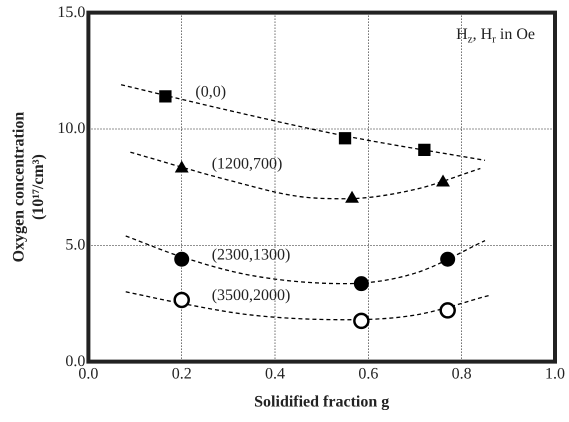 The height and width of the screenshot is (422, 569). Describe the element at coordinates (368, 373) in the screenshot. I see `x-tick-label: 0.6` at that location.